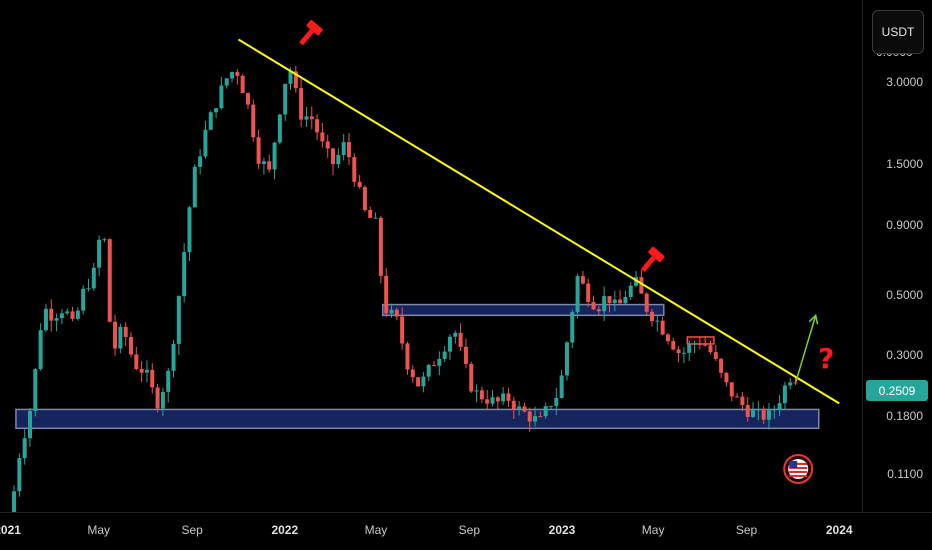  I want to click on price-tick-label: 3.0000, so click(904, 82).